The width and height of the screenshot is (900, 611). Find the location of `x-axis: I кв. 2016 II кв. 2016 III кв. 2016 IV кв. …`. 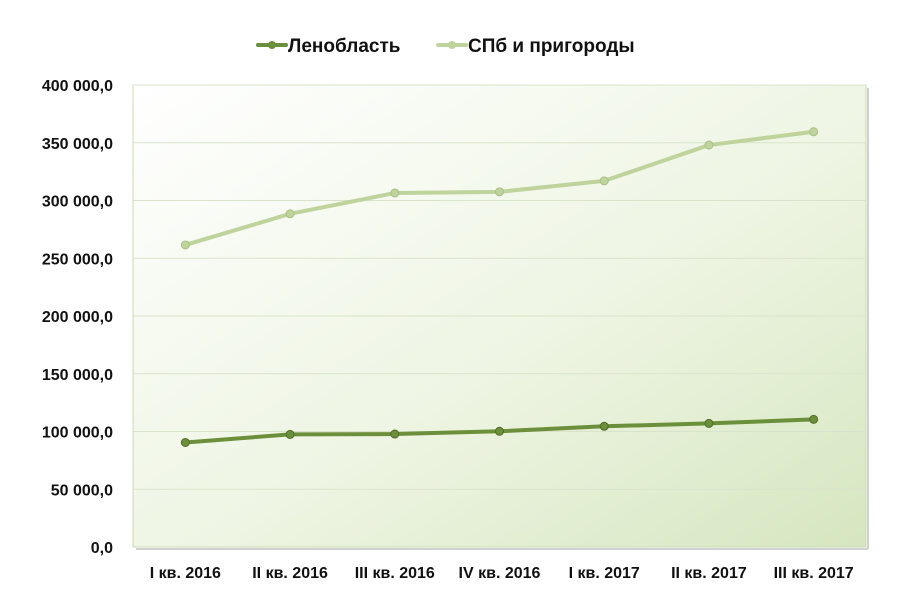

x-axis: I кв. 2016 II кв. 2016 III кв. 2016 IV кв. … is located at coordinates (502, 573).